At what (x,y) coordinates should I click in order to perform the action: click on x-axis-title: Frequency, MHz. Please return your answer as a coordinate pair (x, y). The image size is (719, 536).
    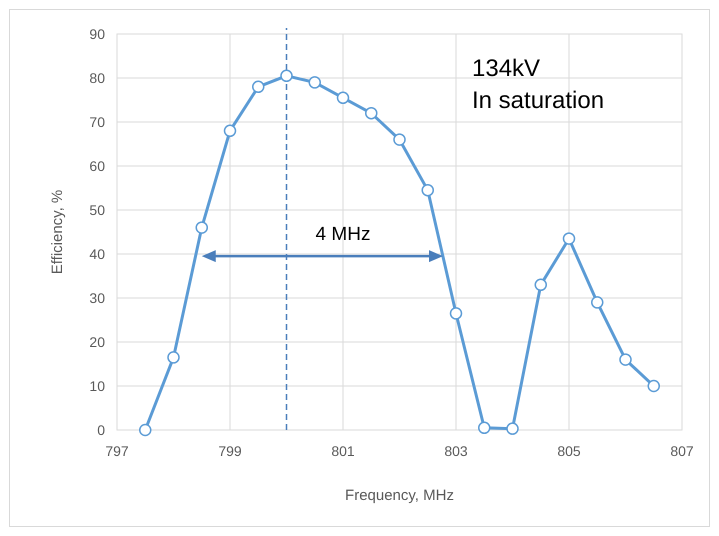
    Looking at the image, I should click on (399, 495).